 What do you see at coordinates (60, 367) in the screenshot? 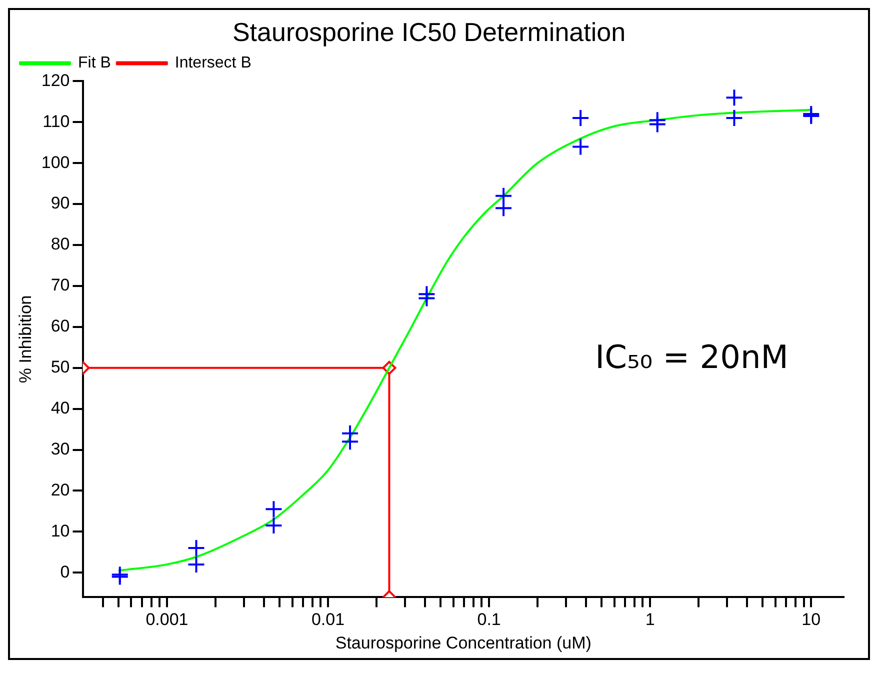
I see `y-tick-label: 50` at bounding box center [60, 367].